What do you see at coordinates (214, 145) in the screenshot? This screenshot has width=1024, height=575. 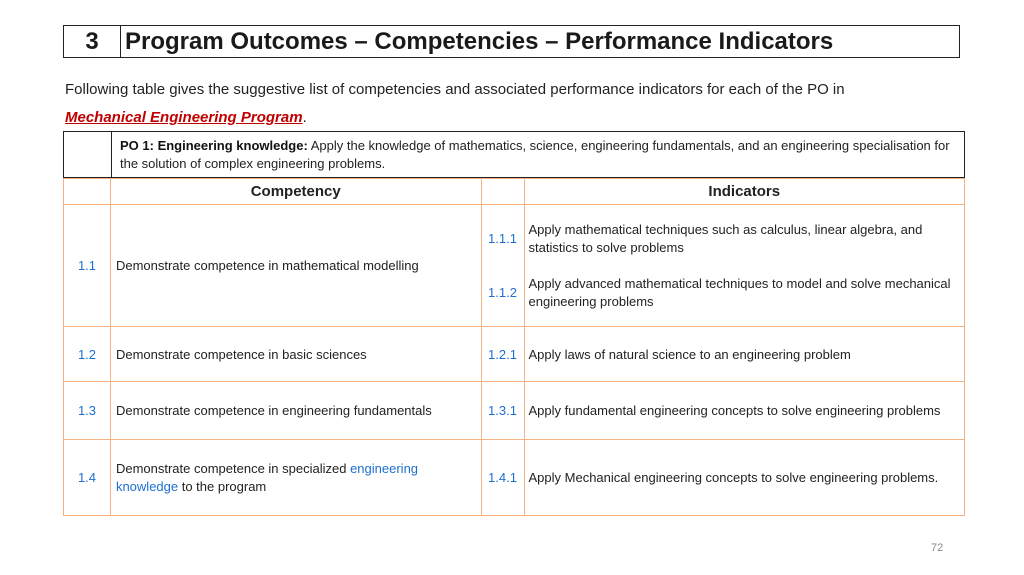 I see `po-label: PO 1: Engineering knowledge:` at bounding box center [214, 145].